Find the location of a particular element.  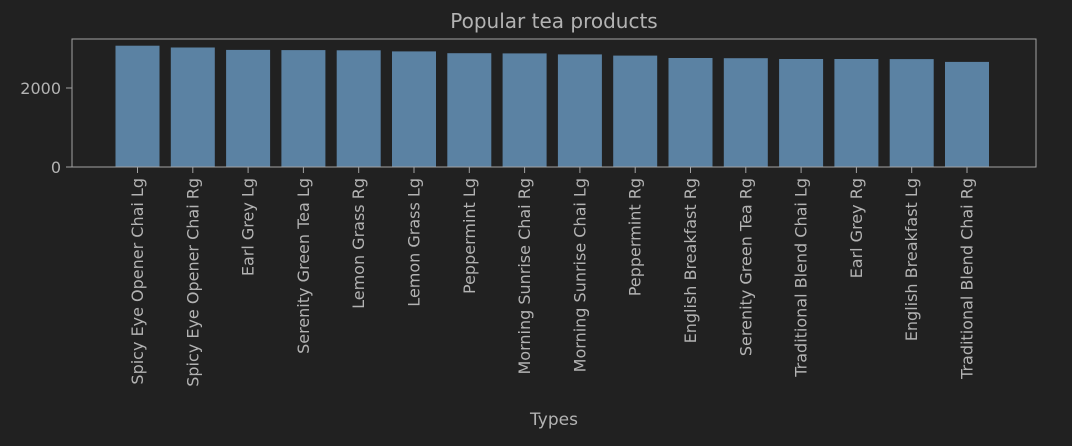

x-tick-label: Peppermint Lg is located at coordinates (469, 236).